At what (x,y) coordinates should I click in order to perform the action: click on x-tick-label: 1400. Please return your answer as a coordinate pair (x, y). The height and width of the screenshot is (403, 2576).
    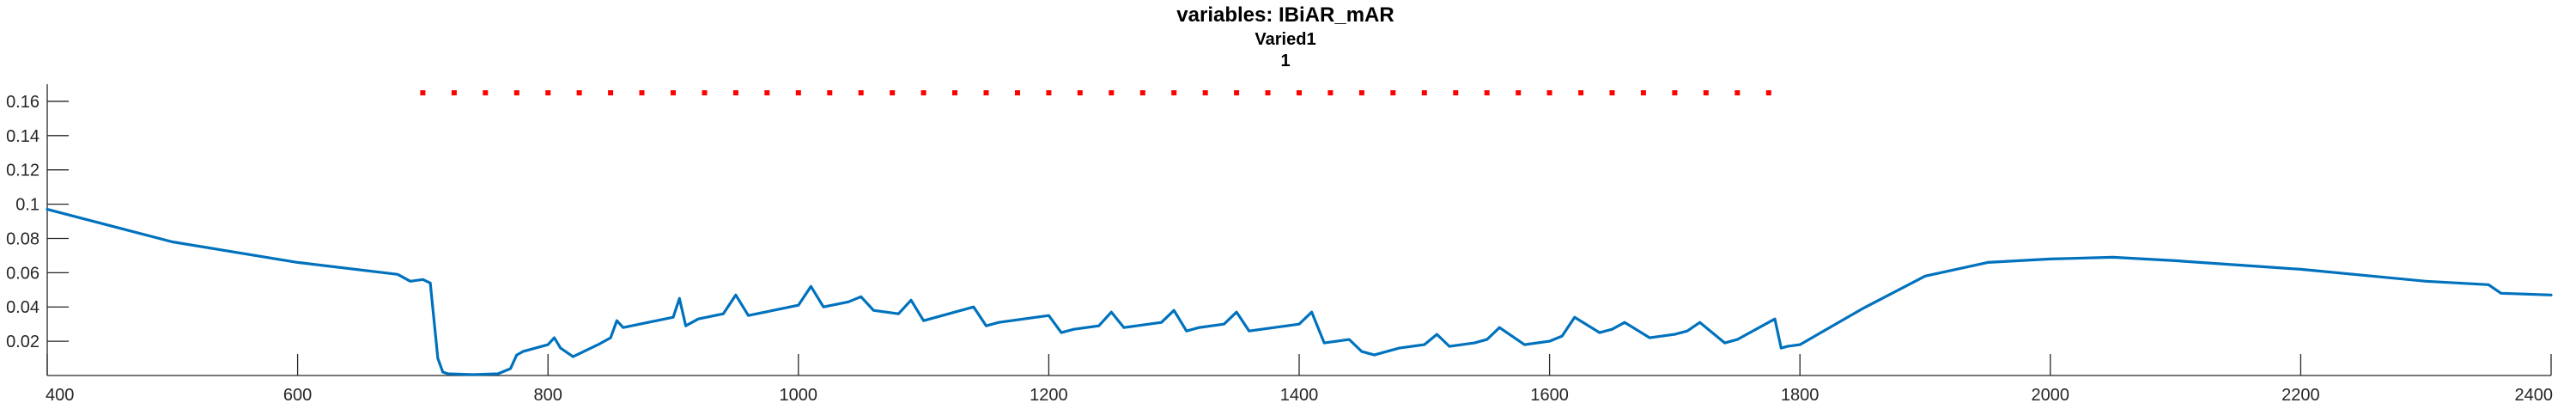
    Looking at the image, I should click on (1299, 394).